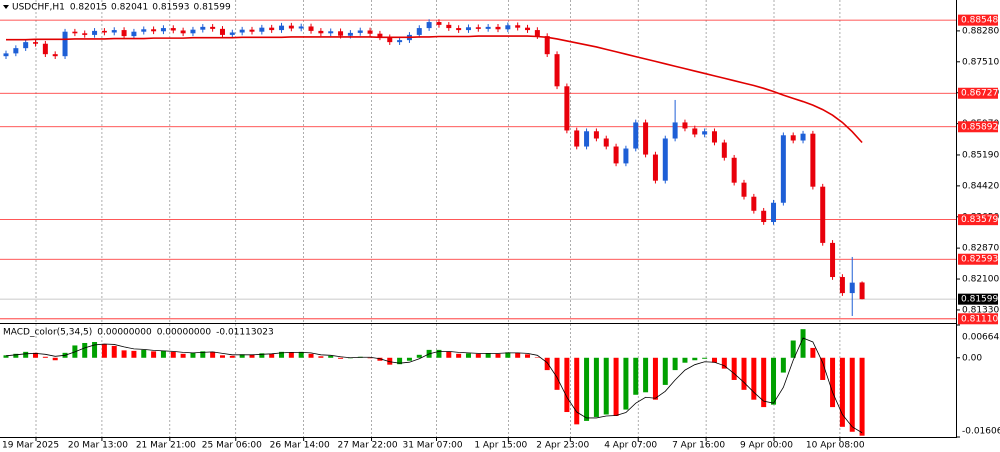 The image size is (1000, 452). What do you see at coordinates (980, 280) in the screenshot?
I see `y-tick-label: 0.82100` at bounding box center [980, 280].